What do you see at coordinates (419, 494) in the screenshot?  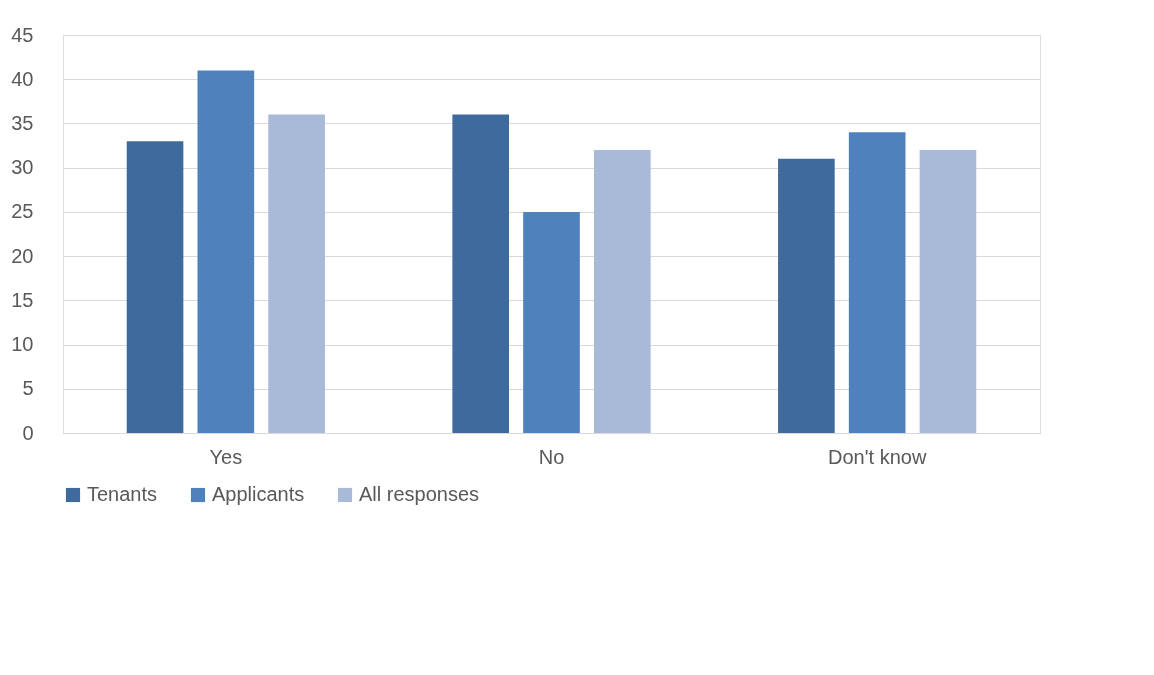 I see `legend-label: All responses` at bounding box center [419, 494].